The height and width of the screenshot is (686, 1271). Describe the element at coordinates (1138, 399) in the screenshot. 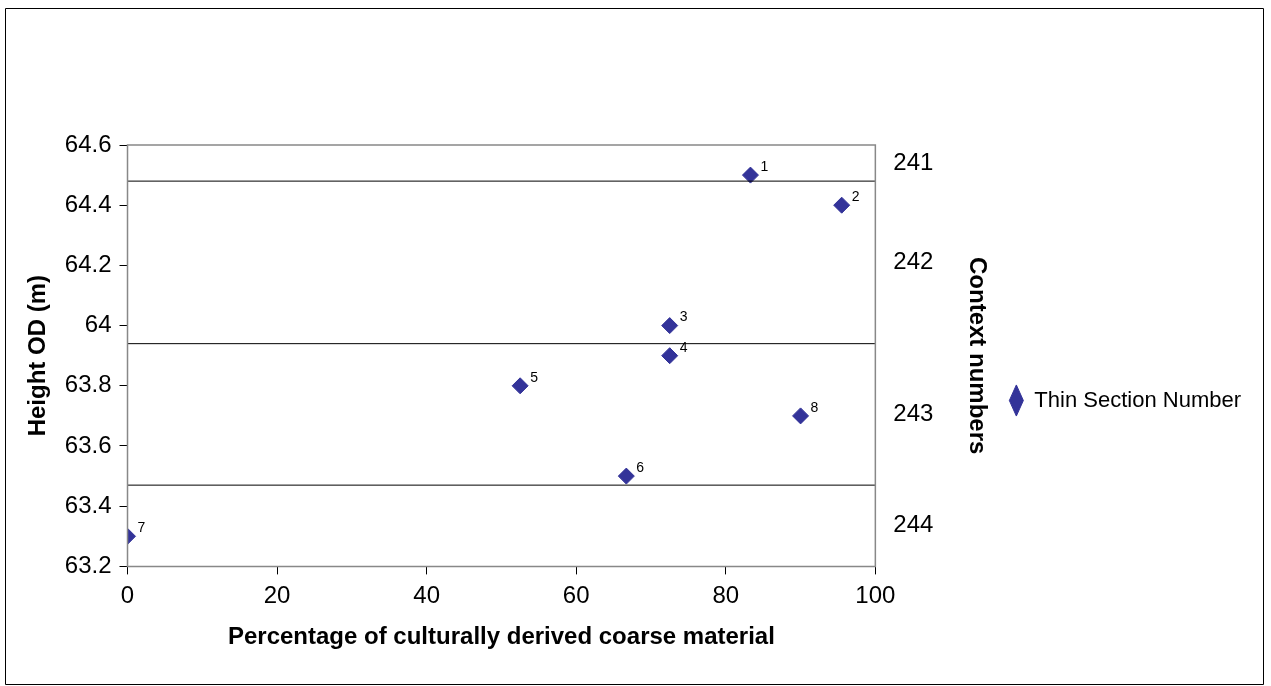

I see `legend-label: Thin Section Number` at that location.